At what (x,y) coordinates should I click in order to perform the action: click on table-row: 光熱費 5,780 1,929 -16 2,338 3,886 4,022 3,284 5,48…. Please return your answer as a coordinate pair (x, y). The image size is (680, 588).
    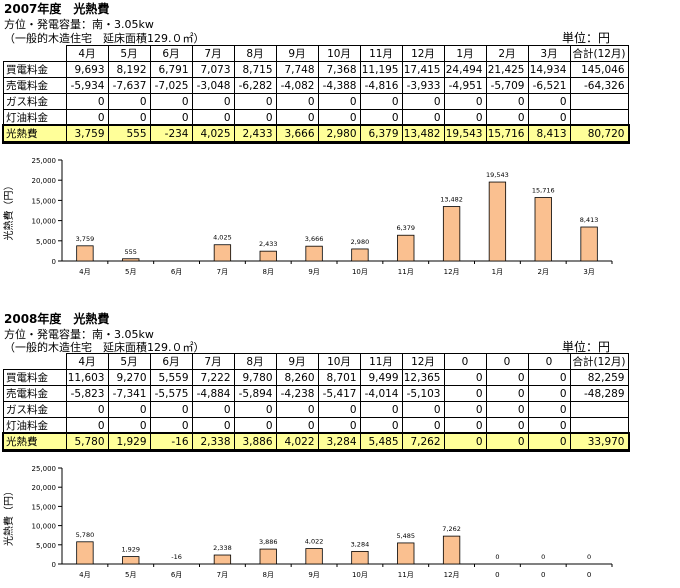
    Looking at the image, I should click on (315, 441).